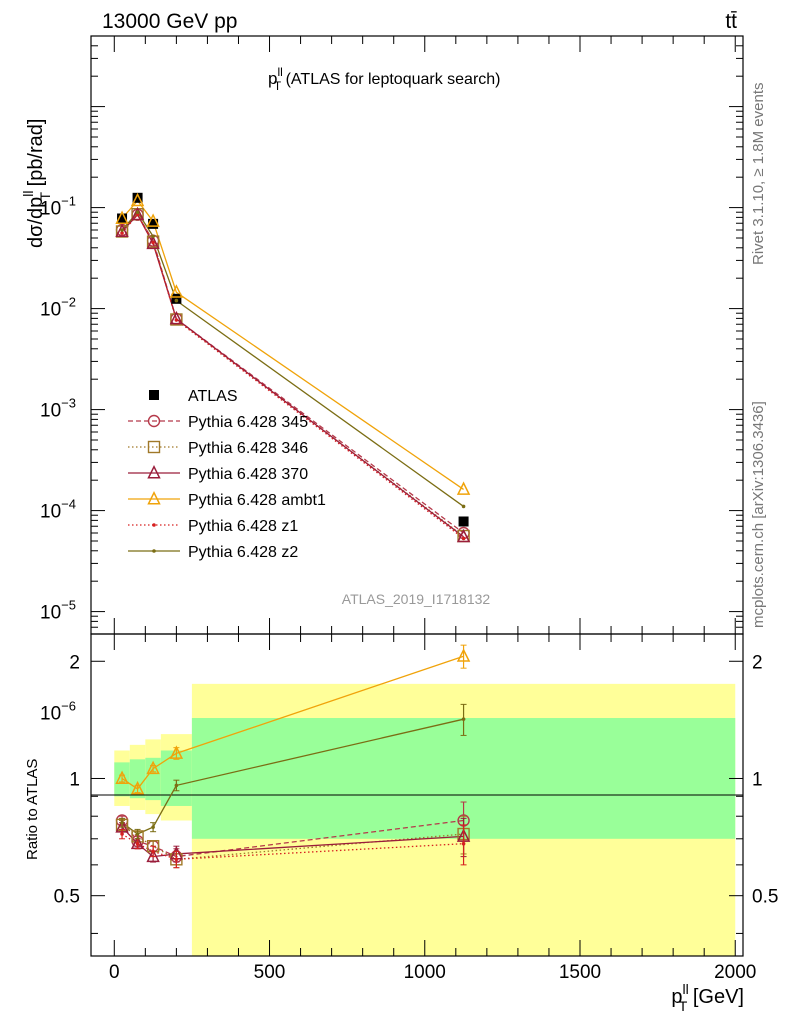  Describe the element at coordinates (74, 779) in the screenshot. I see `ratio-ytick-label: 1` at that location.